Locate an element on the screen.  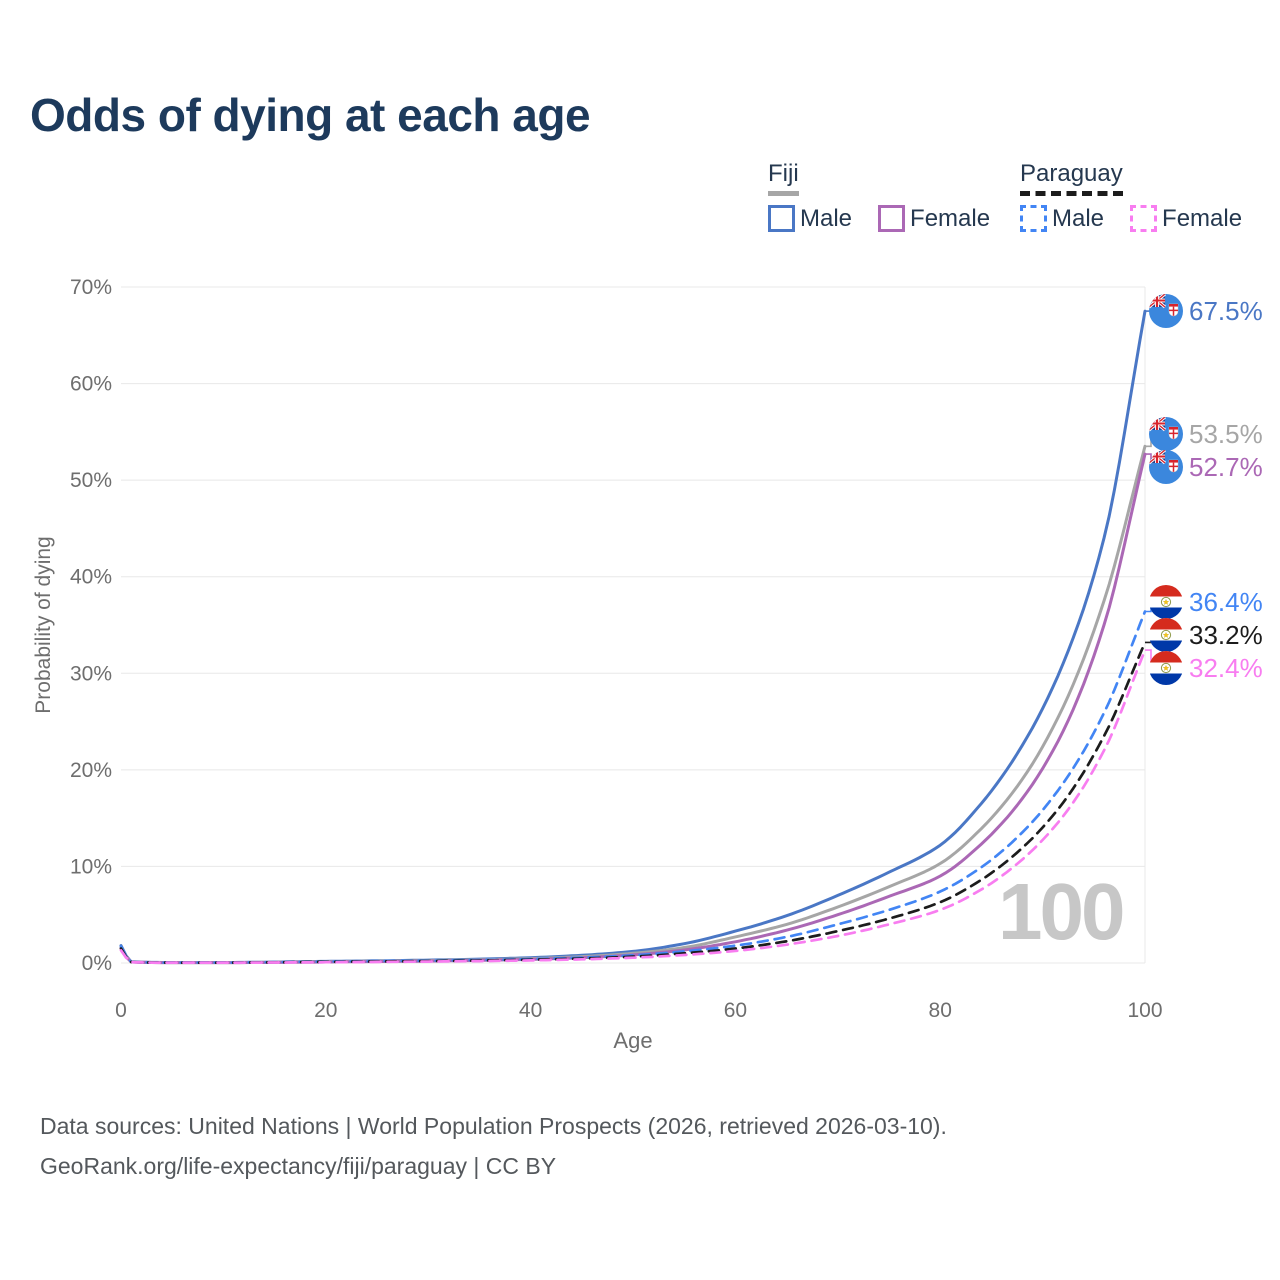
endpoint-label-paraguay_total: 33.2% is located at coordinates (1206, 635).